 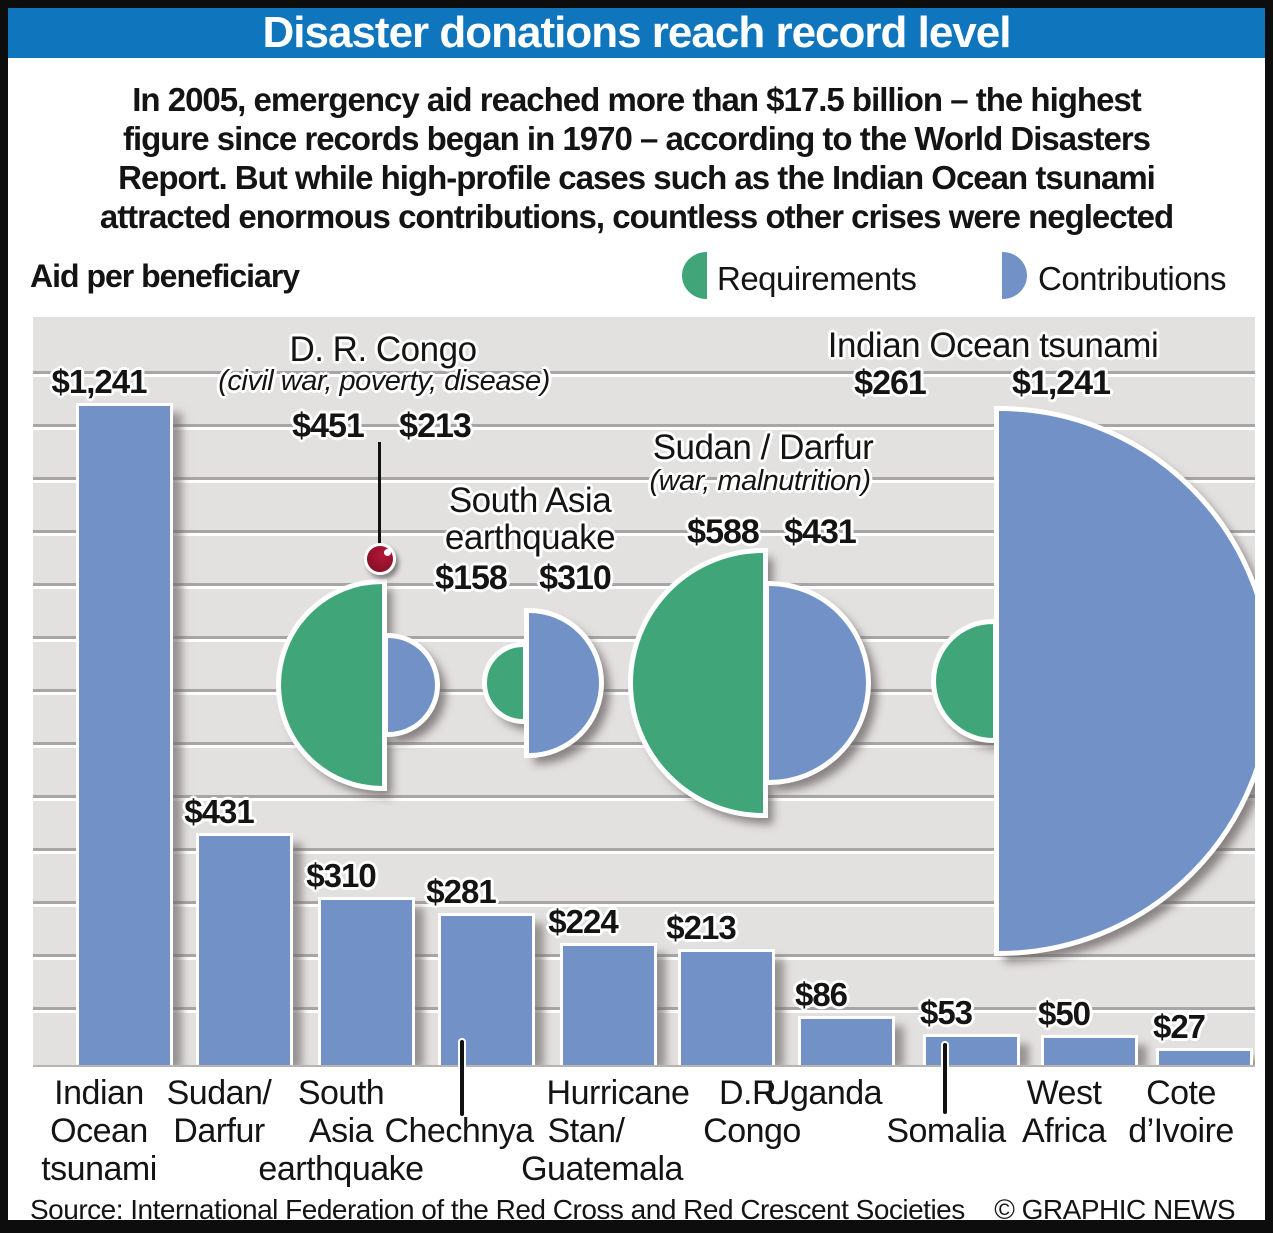 What do you see at coordinates (1179, 1026) in the screenshot?
I see `bar-value-cote-d-ivoire: $27` at bounding box center [1179, 1026].